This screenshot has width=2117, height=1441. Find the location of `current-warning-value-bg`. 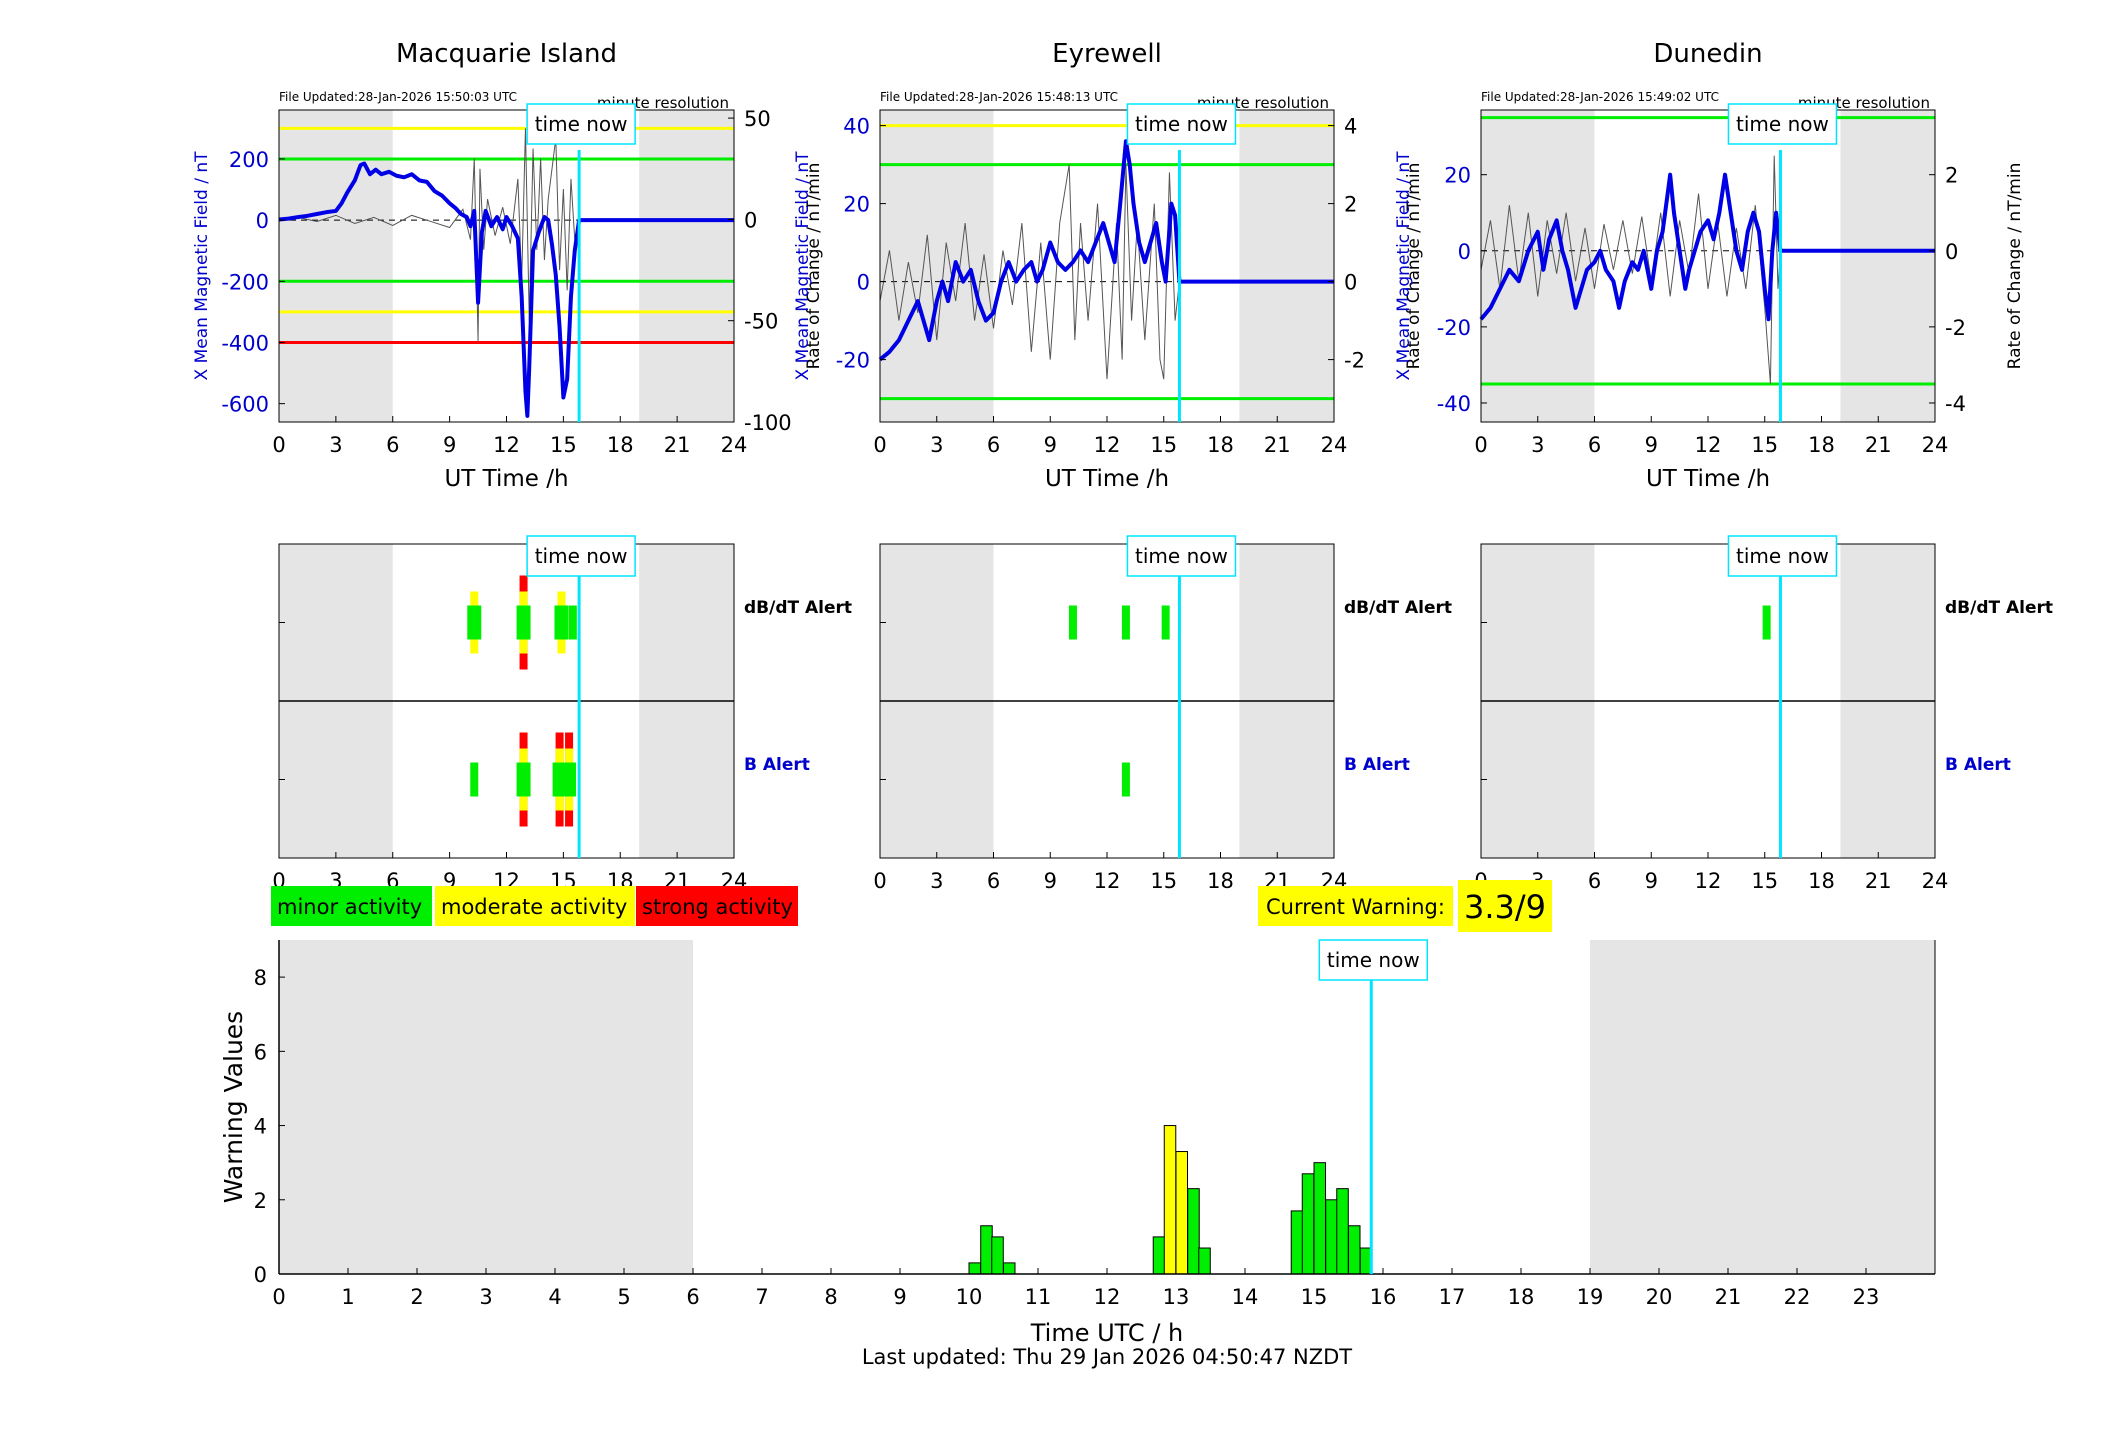

current-warning-value-bg is located at coordinates (1505, 906).